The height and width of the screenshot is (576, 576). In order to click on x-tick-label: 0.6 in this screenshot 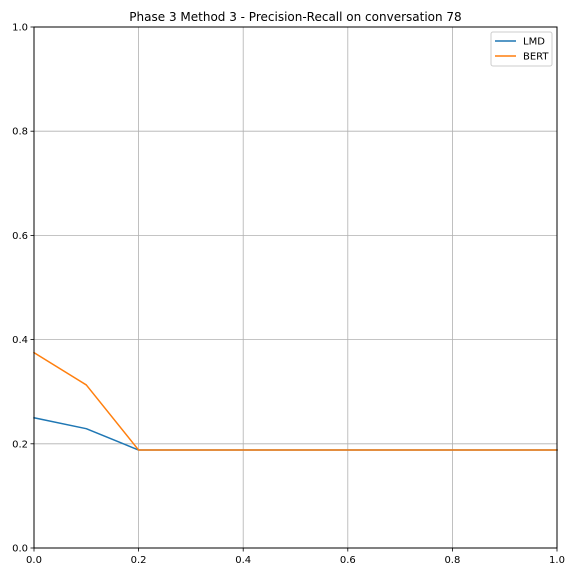, I will do `click(348, 560)`.